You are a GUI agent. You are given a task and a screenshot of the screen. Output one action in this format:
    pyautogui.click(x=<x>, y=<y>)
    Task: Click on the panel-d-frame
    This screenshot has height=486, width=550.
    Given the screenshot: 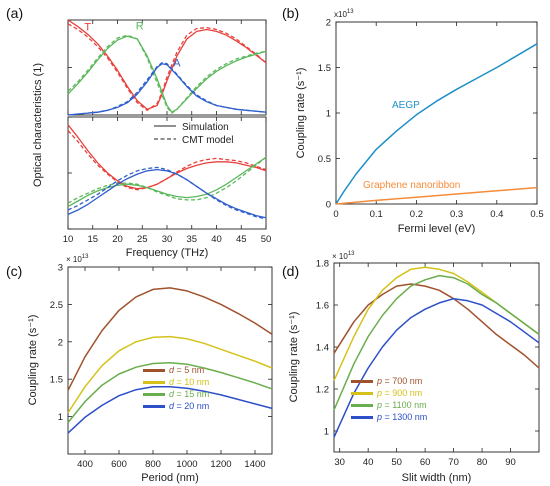 What is the action you would take?
    pyautogui.click(x=436, y=357)
    